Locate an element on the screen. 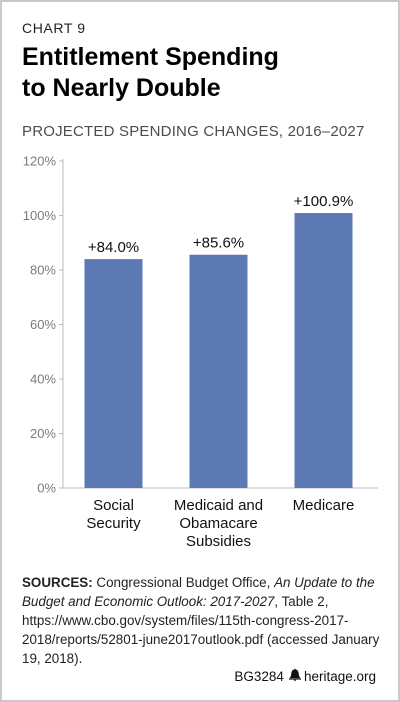 This screenshot has height=702, width=400. y-tick-label: 100% is located at coordinates (40, 215).